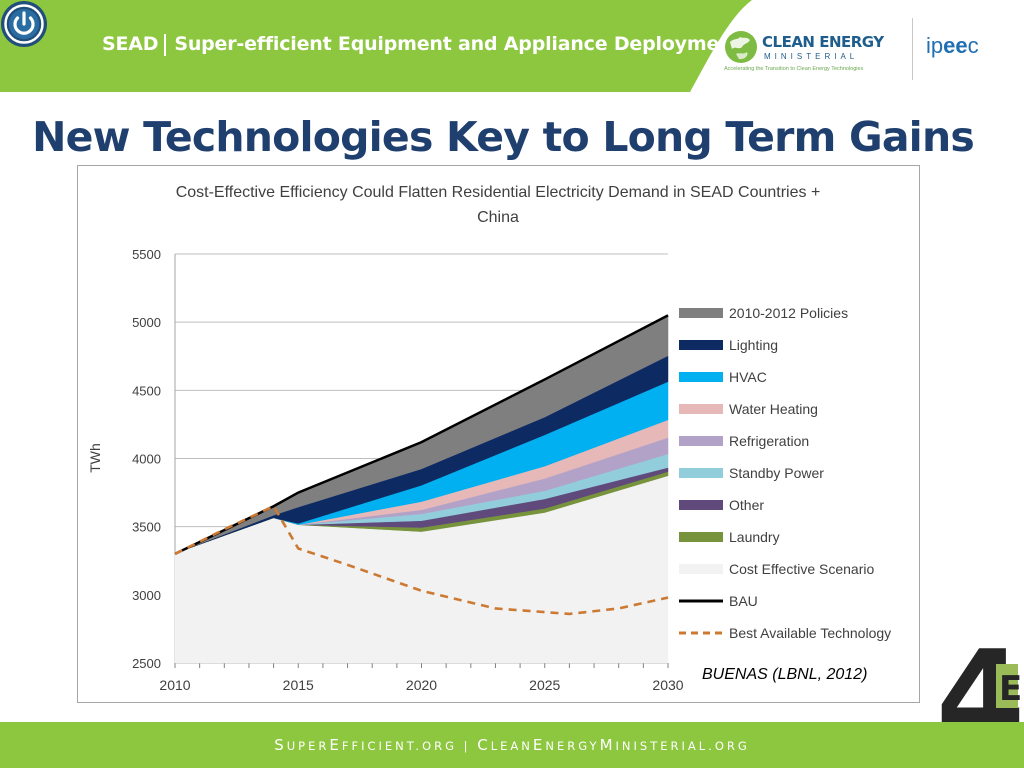 This screenshot has height=768, width=1024. What do you see at coordinates (174, 685) in the screenshot?
I see `x-tick-label: 2010` at bounding box center [174, 685].